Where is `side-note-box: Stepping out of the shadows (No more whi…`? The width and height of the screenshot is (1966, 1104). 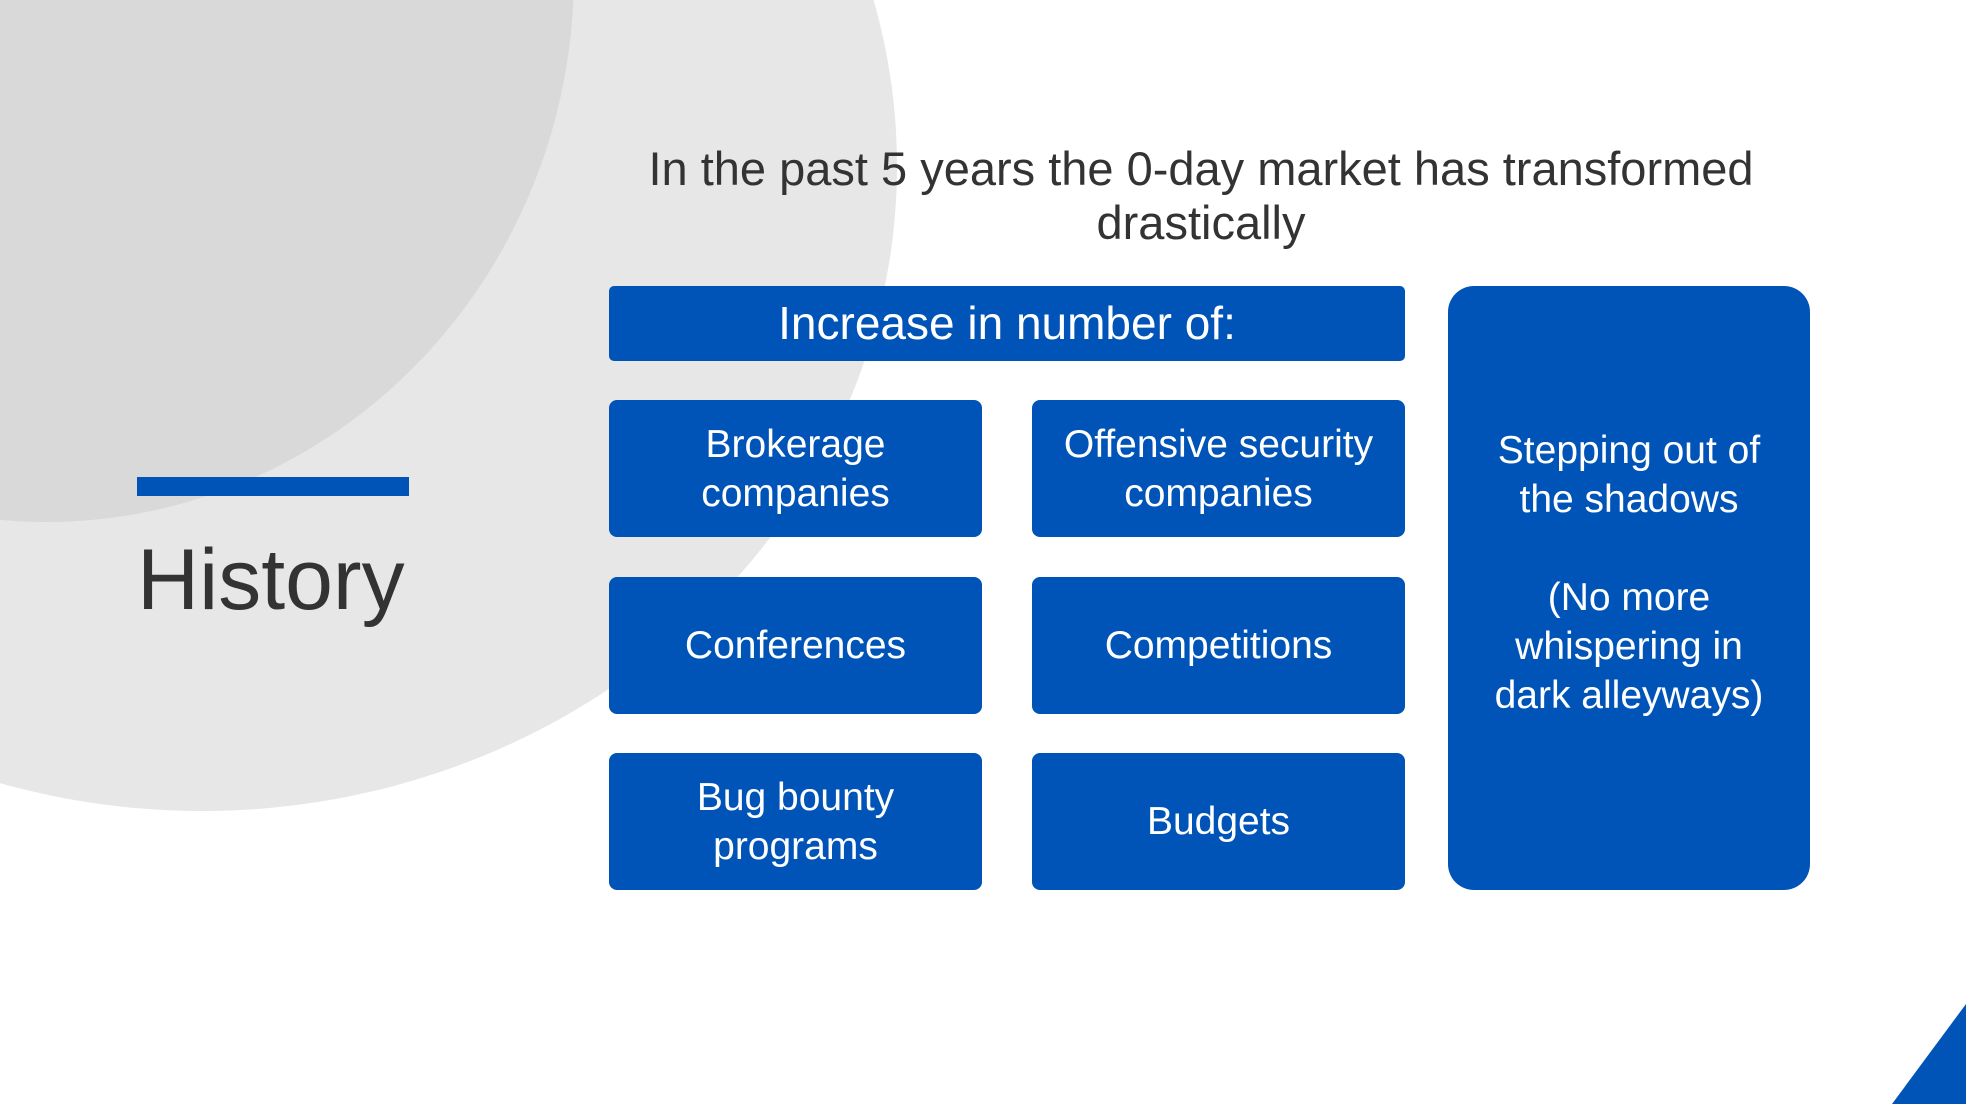 side-note-box: Stepping out of the shadows (No more whi… is located at coordinates (1629, 588).